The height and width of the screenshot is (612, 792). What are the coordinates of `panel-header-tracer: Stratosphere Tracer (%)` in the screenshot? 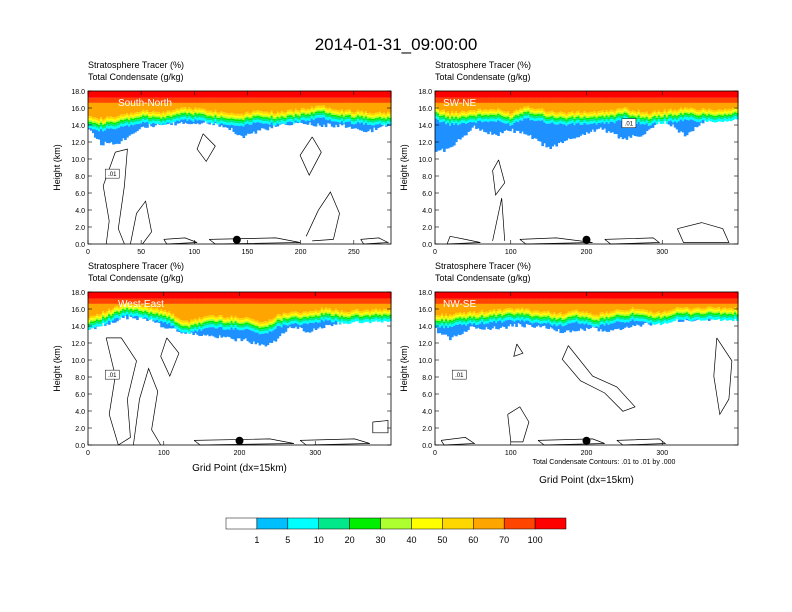 It's located at (136, 65).